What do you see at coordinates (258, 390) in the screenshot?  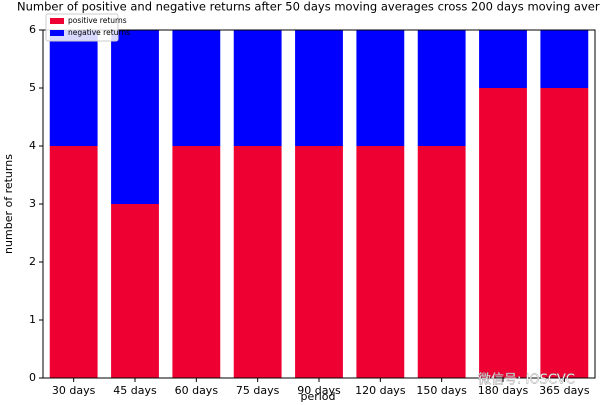 I see `x-tick-label: 75 days` at bounding box center [258, 390].